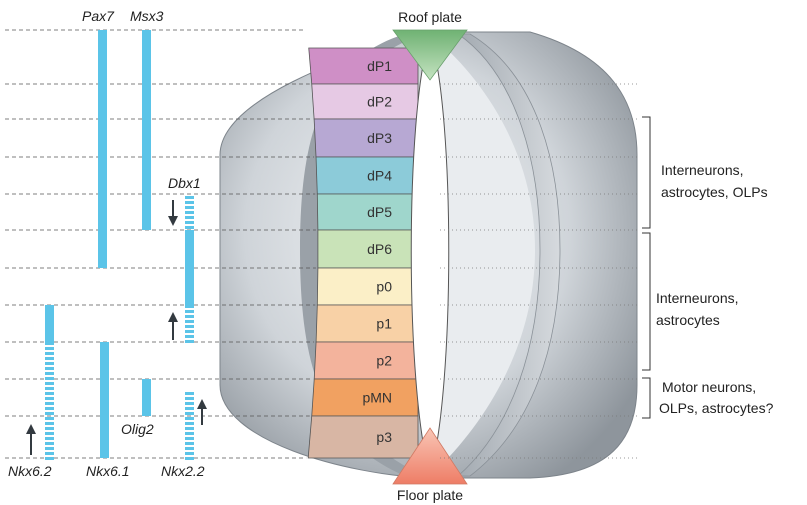 The image size is (807, 505). What do you see at coordinates (377, 398) in the screenshot?
I see `domain-label-pmn: pMN` at bounding box center [377, 398].